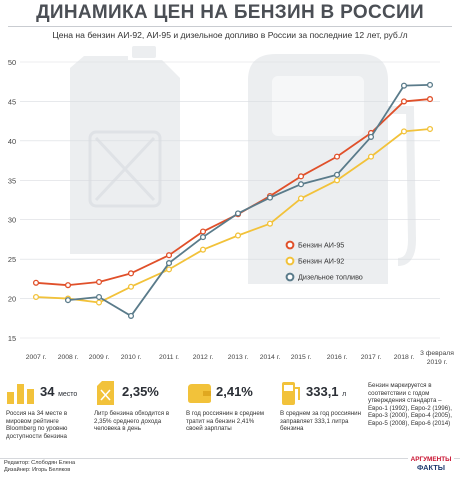 The image size is (460, 478). I want to click on x-tick-label: 2009 г., so click(99, 357).